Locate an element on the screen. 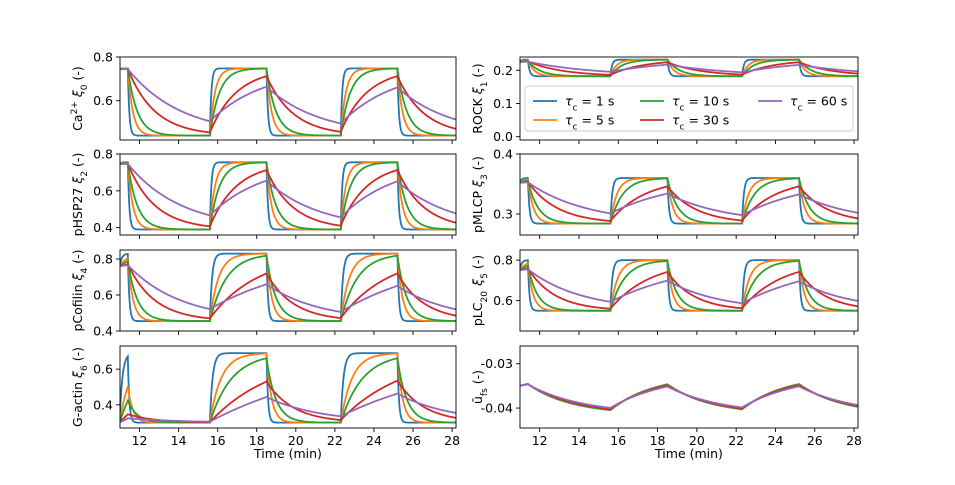 The image size is (955, 485). y-axis-label: pLC20 ξ5 (-) is located at coordinates (480, 290).